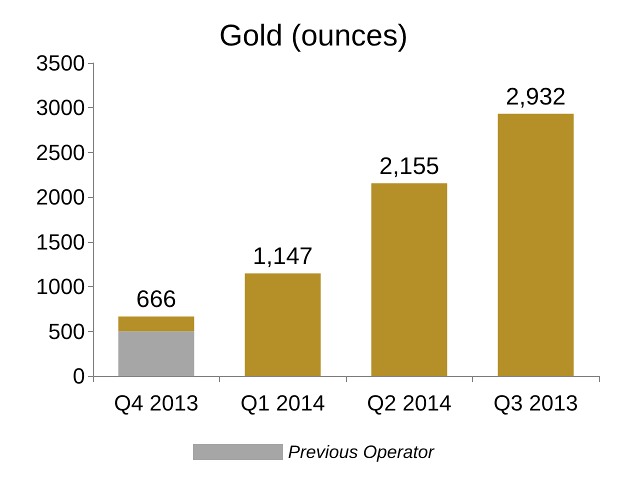 This screenshot has height=479, width=627. I want to click on x-tick-label: Q4 2013, so click(156, 403).